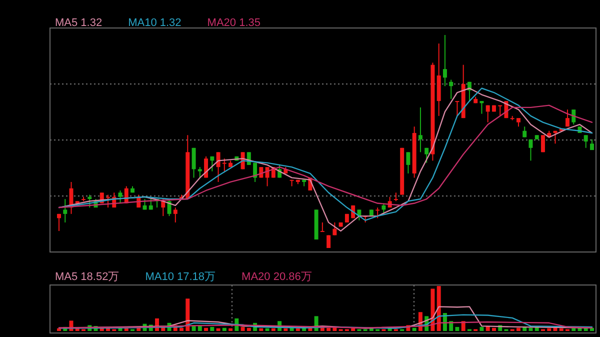  What do you see at coordinates (183, 277) in the screenshot?
I see `legend: MA5 18.52万 MA10 17.18万 MA20 20.86万` at bounding box center [183, 277].